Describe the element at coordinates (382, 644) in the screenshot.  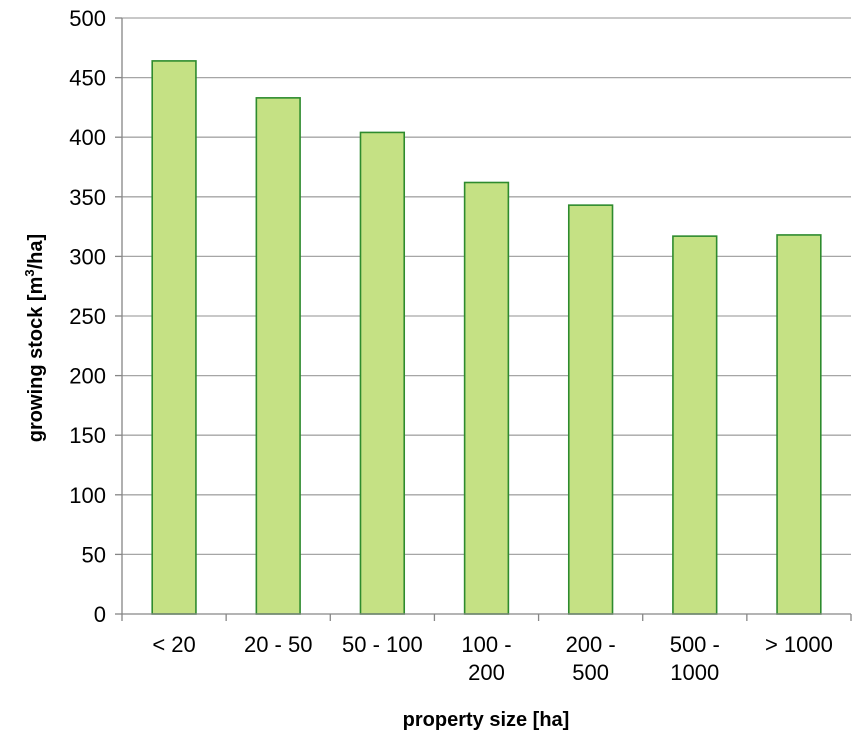
I see `x-tick-label: 50 - 100` at that location.